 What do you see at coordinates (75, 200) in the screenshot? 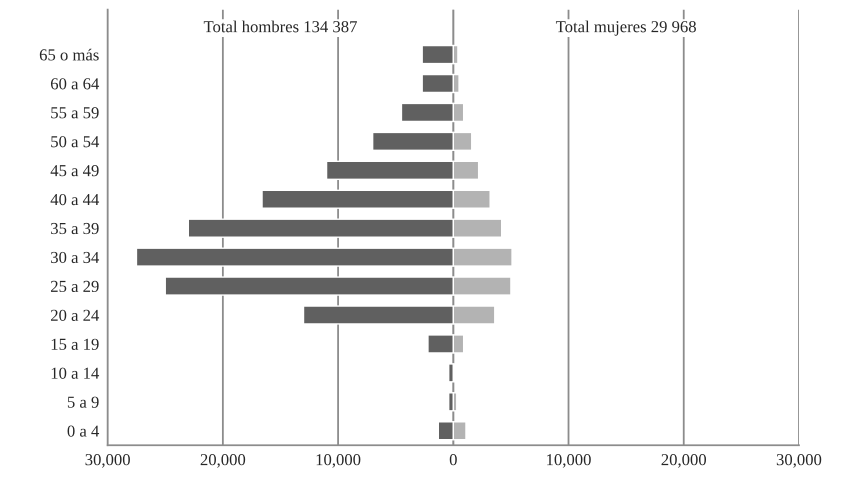
I see `y-tick-label: 40 a 44` at bounding box center [75, 200].